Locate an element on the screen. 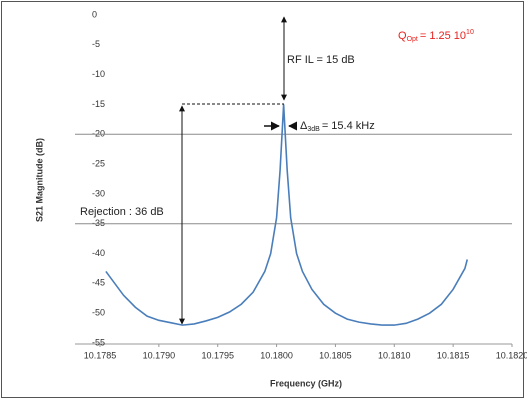  y-tick-label: -40 is located at coordinates (98, 253).